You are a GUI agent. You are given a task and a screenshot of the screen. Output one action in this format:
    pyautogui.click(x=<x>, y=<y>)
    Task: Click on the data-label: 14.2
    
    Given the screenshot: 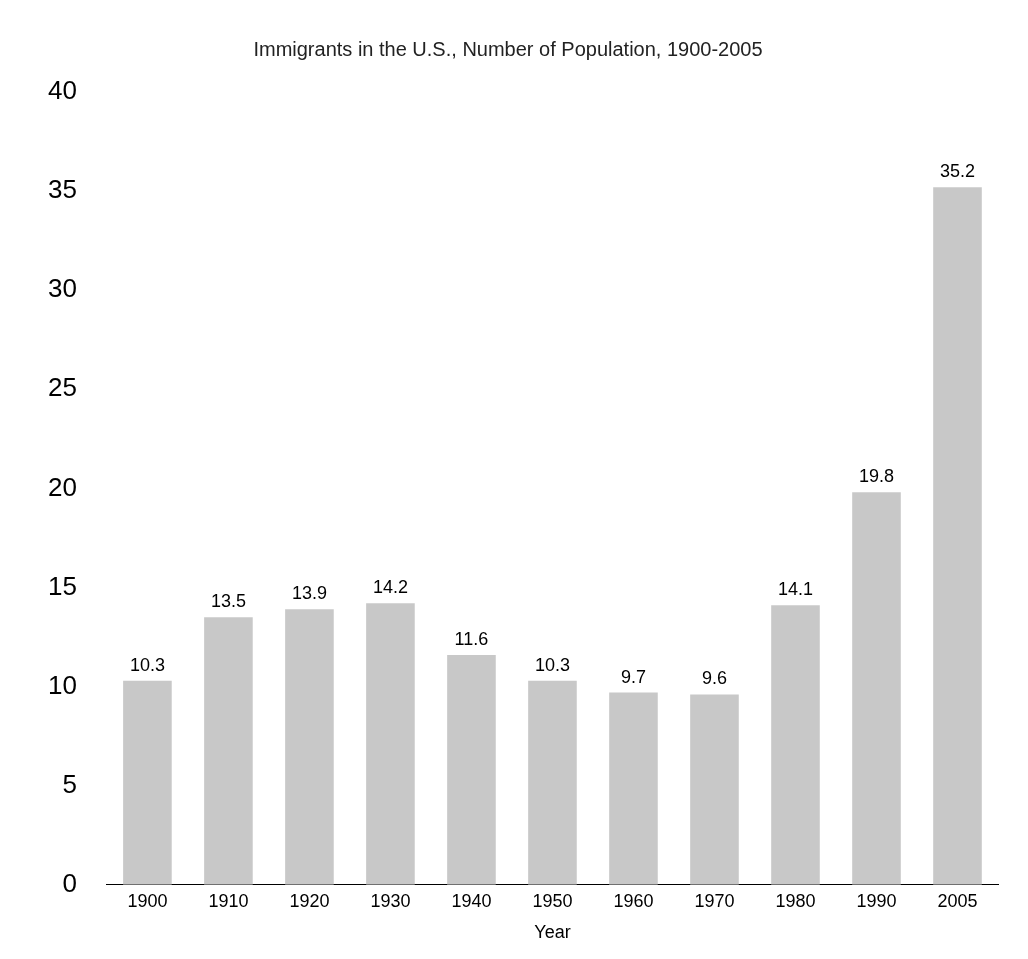 What is the action you would take?
    pyautogui.click(x=390, y=587)
    